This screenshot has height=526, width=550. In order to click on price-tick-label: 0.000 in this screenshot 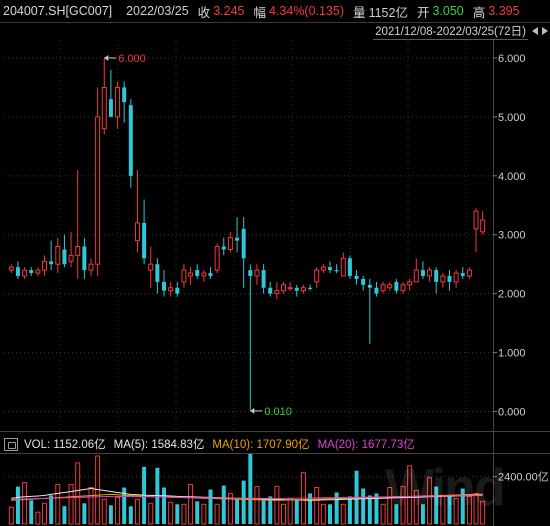, I will do `click(512, 413)`.